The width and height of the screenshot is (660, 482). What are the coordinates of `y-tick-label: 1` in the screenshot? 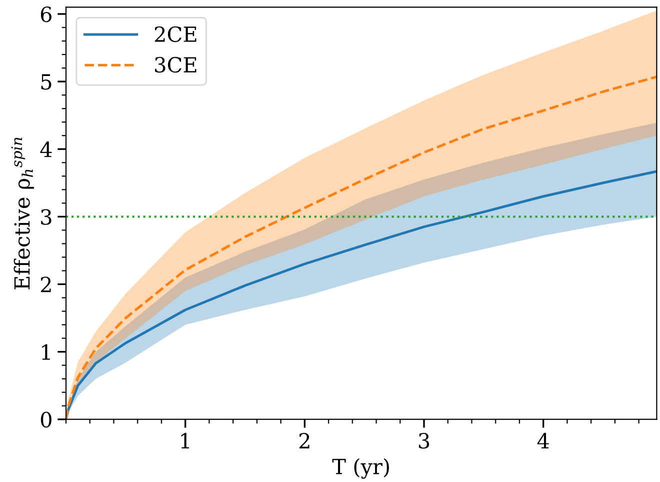 It's located at (46, 352).